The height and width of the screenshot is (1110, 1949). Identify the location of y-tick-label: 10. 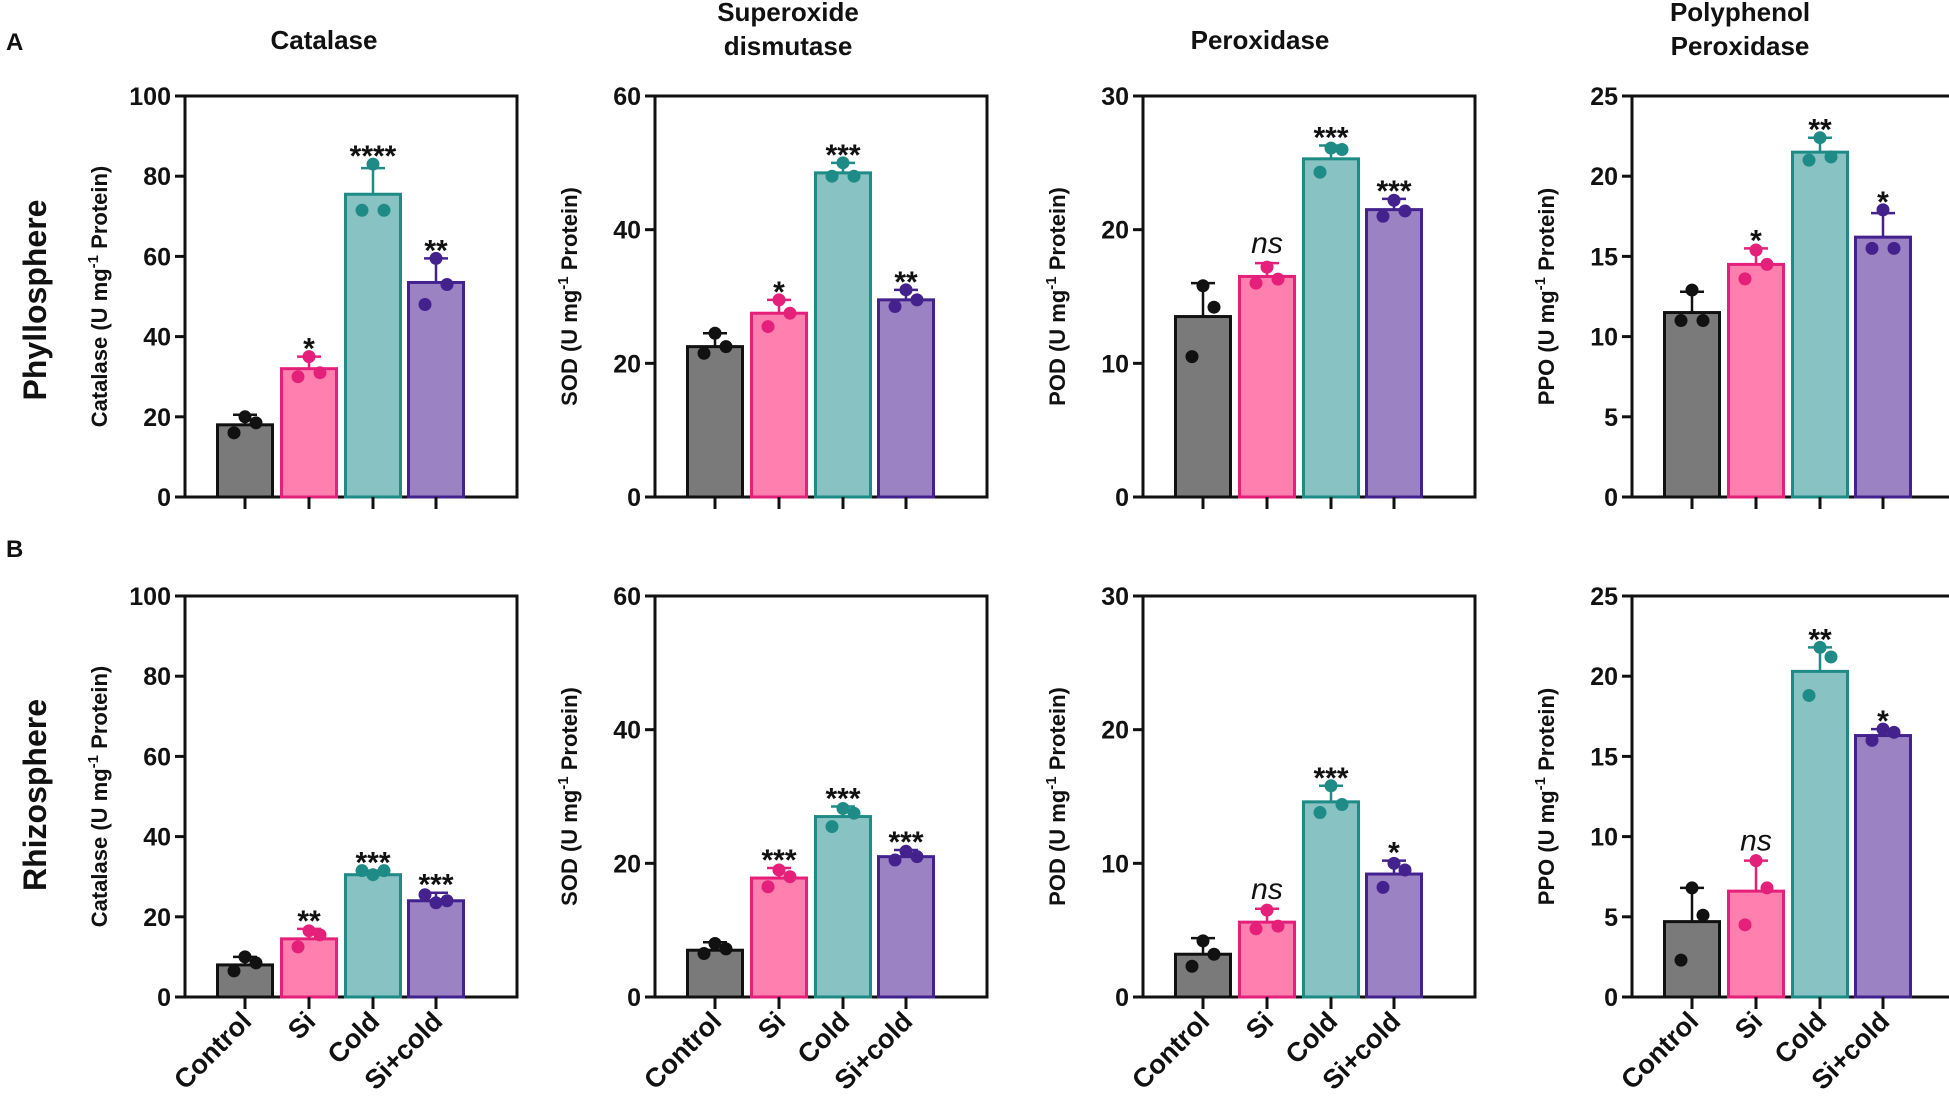
(1115, 364).